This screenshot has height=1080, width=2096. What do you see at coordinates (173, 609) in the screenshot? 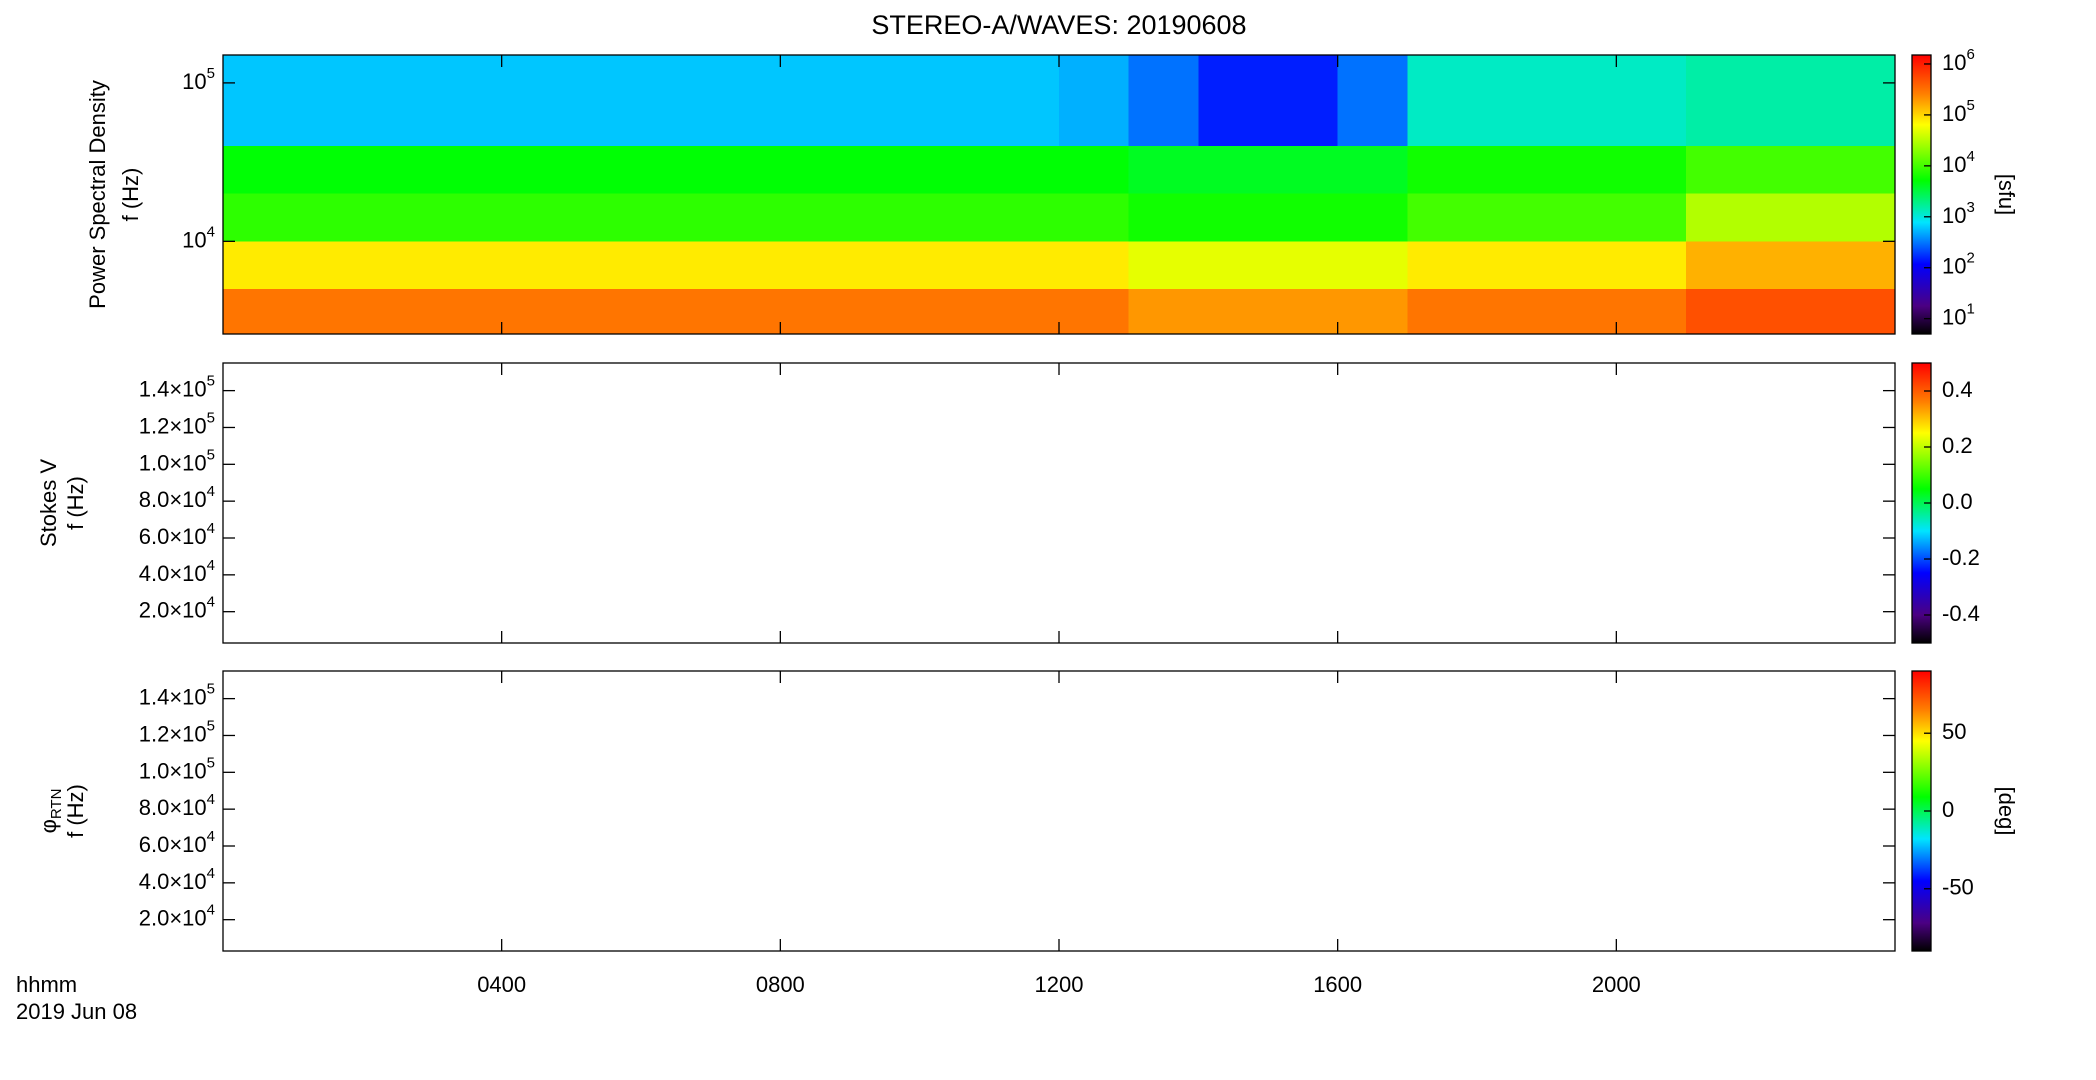
I see `y-tick-label-base: 2.0×10` at bounding box center [173, 609].